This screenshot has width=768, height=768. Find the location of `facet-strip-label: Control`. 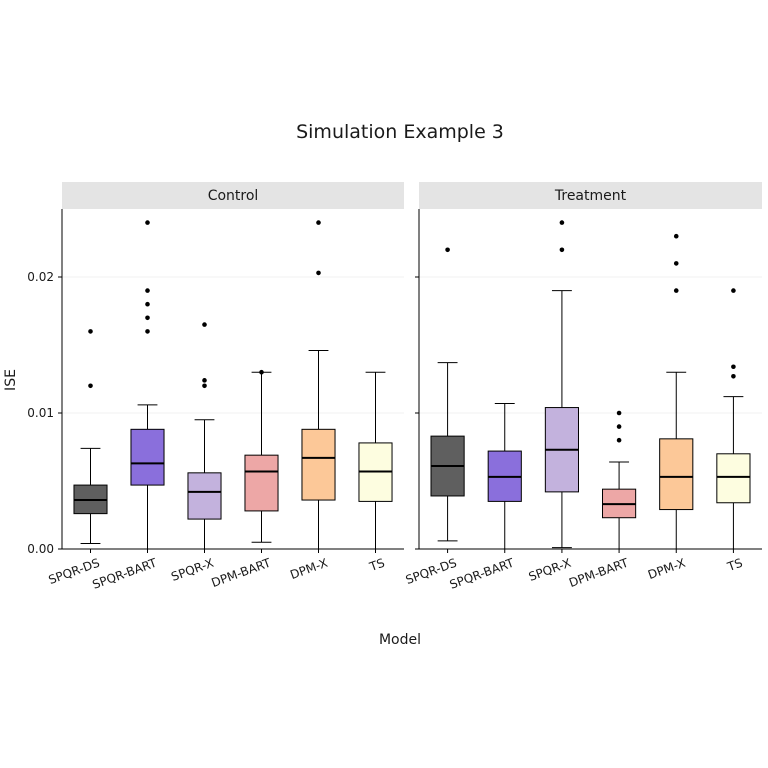

facet-strip-label: Control is located at coordinates (233, 196).